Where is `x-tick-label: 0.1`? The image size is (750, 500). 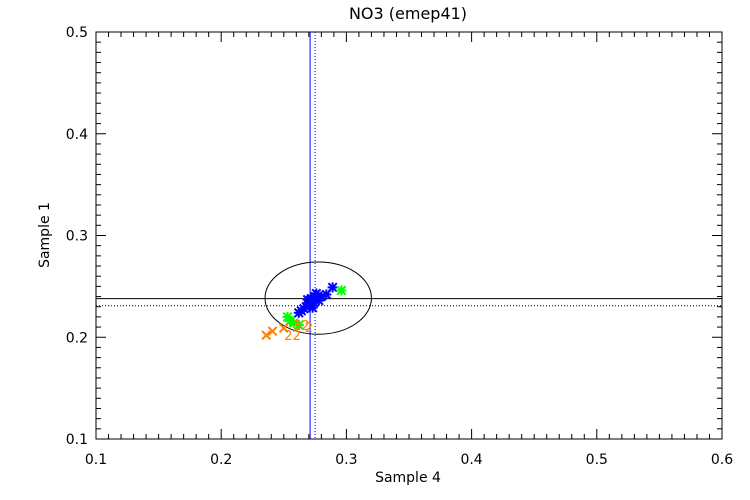 x-tick-label: 0.1 is located at coordinates (96, 460).